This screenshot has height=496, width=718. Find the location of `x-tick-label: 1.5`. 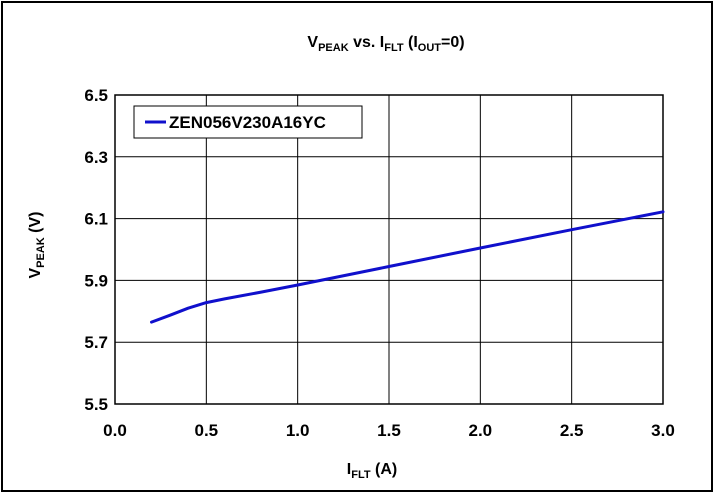

x-tick-label: 1.5 is located at coordinates (389, 430).